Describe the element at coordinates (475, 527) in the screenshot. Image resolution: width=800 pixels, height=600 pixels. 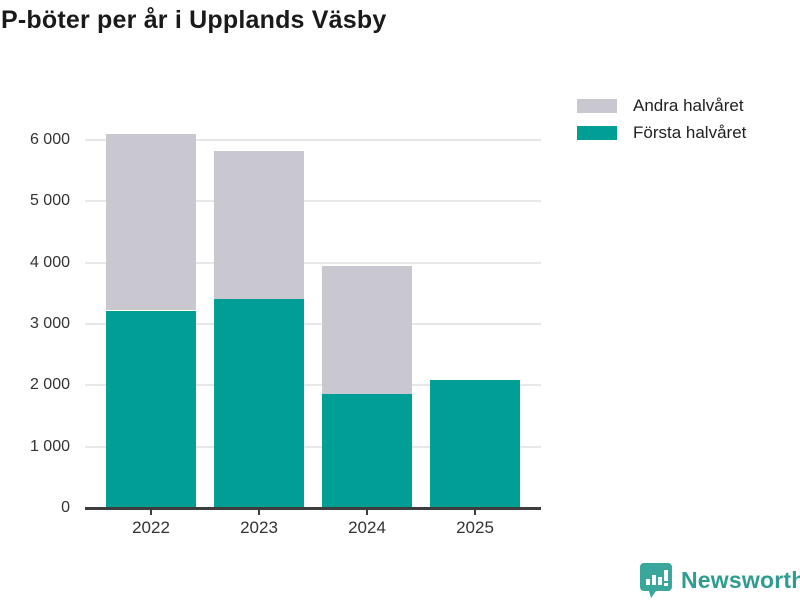
I see `x-axis-label-2025: 2025` at that location.